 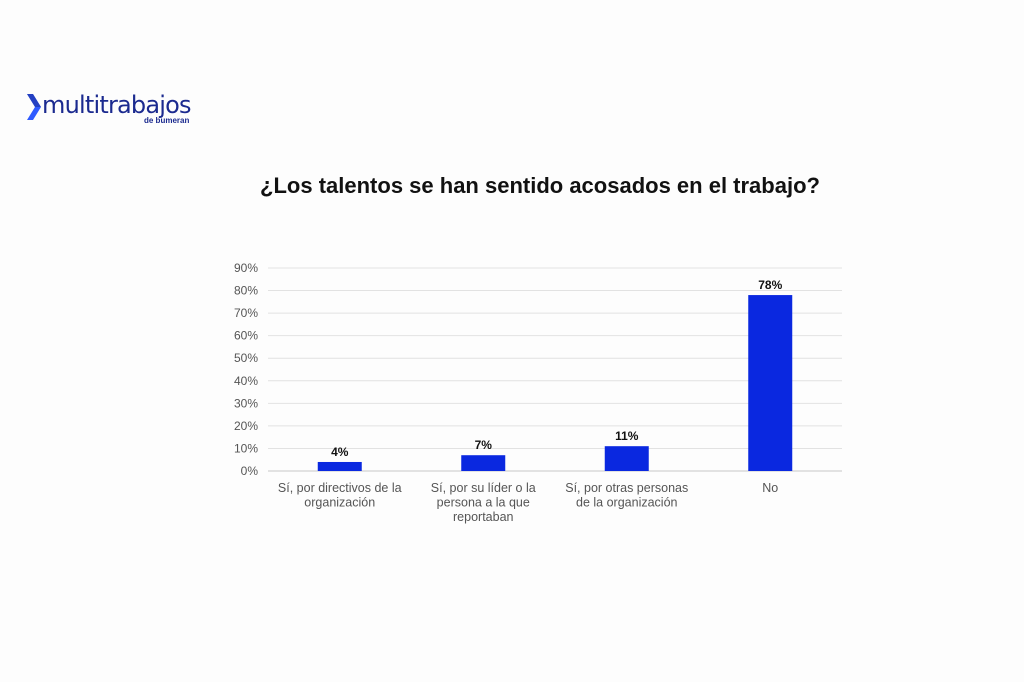 I want to click on brand-name: multitrabajos, so click(x=117, y=105).